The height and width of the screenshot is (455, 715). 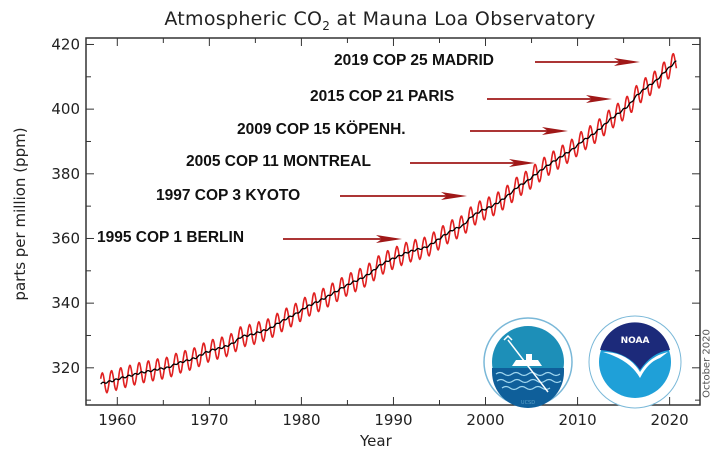 I want to click on x-tick-label: 1980, so click(x=301, y=420).